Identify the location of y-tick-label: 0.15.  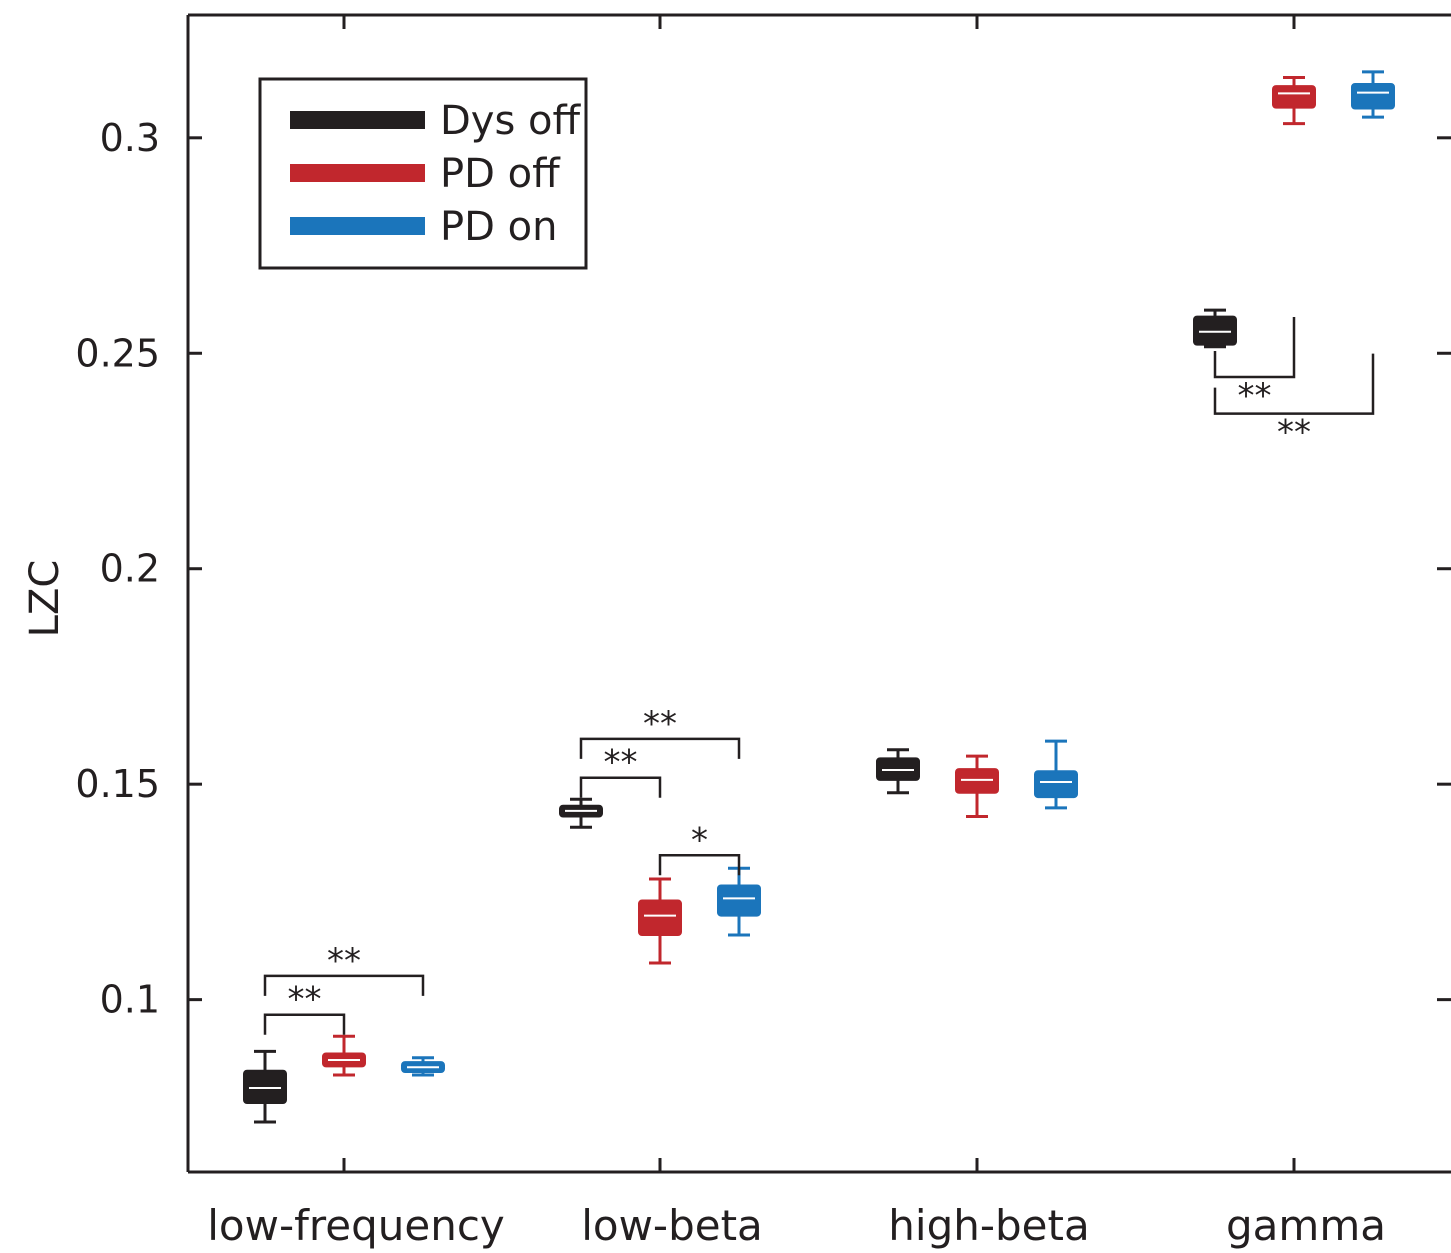
(117, 784).